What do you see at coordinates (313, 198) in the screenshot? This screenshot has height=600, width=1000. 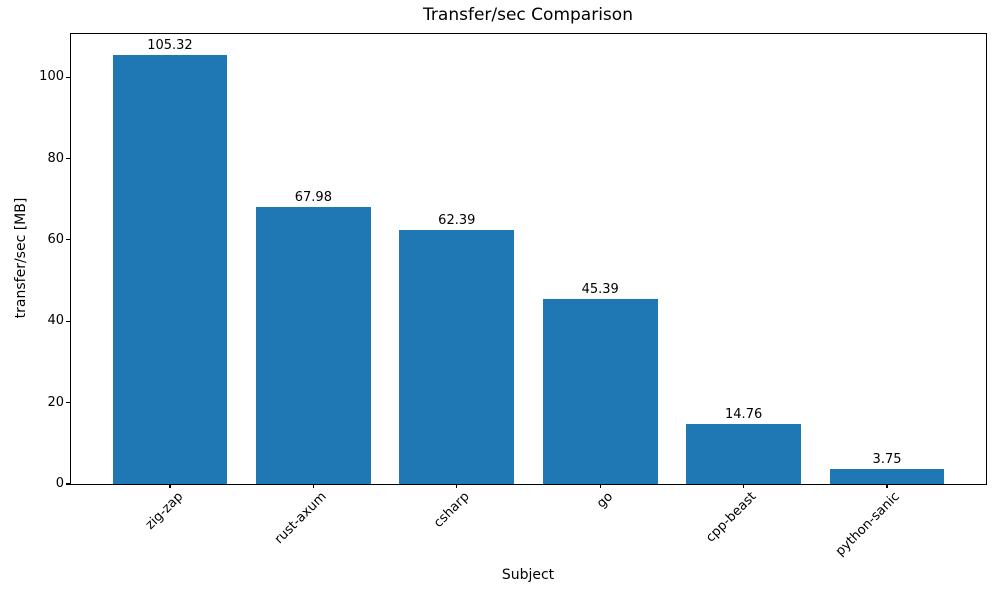 I see `bar-value-label: 67.98` at bounding box center [313, 198].